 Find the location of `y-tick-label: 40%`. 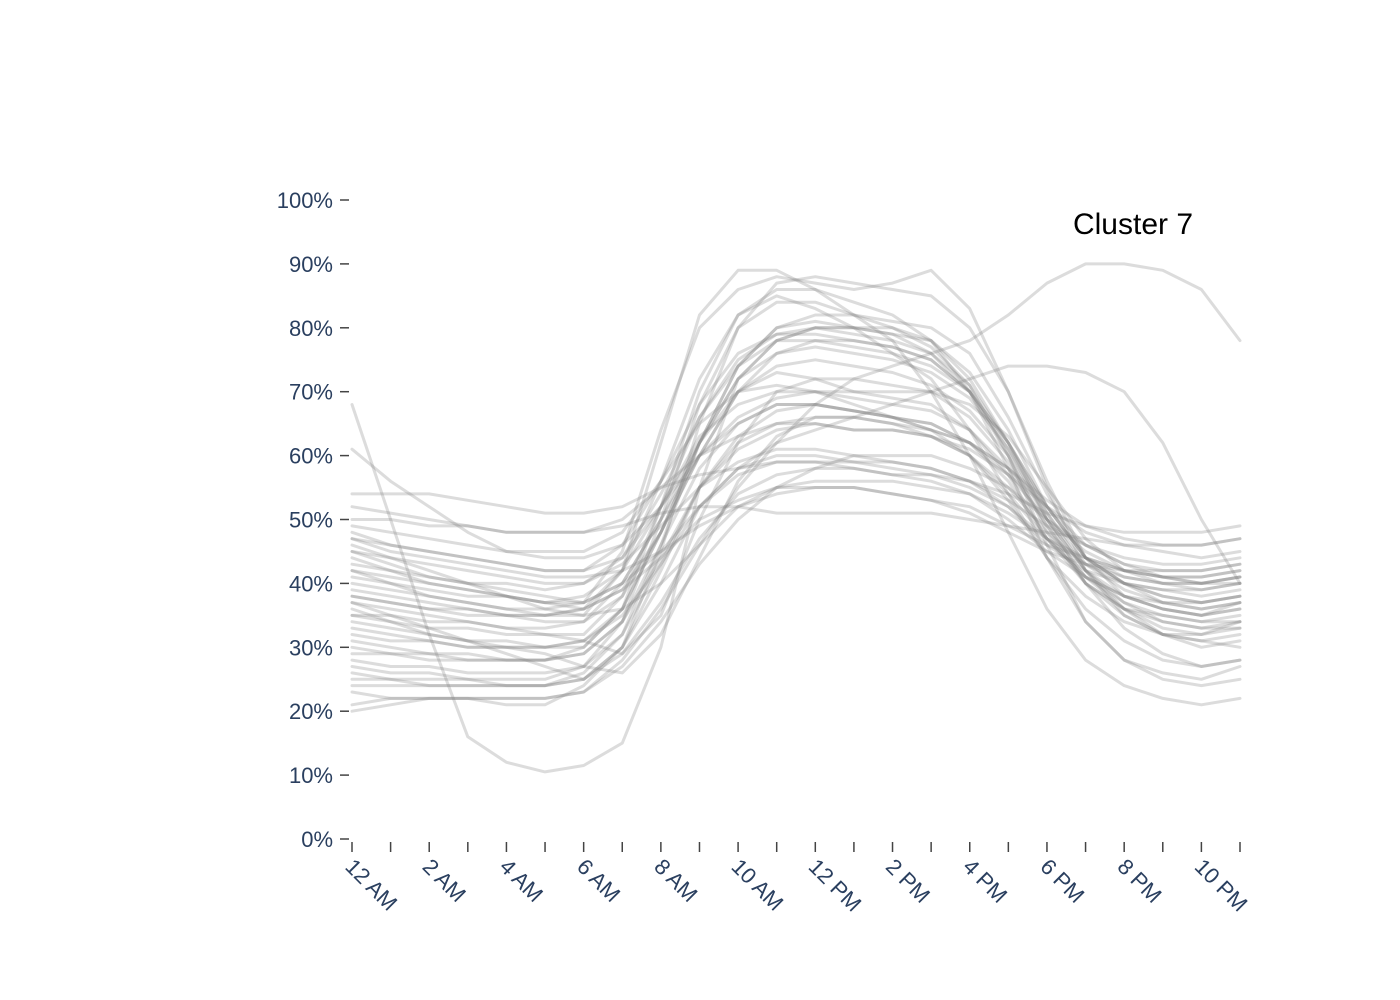

y-tick-label: 40% is located at coordinates (311, 583).